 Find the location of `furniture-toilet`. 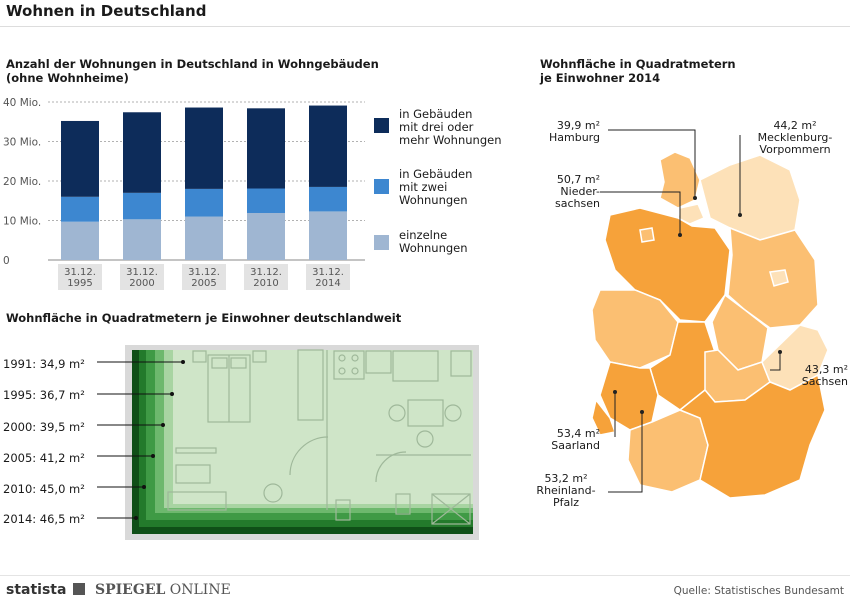

furniture-toilet is located at coordinates (343, 510).